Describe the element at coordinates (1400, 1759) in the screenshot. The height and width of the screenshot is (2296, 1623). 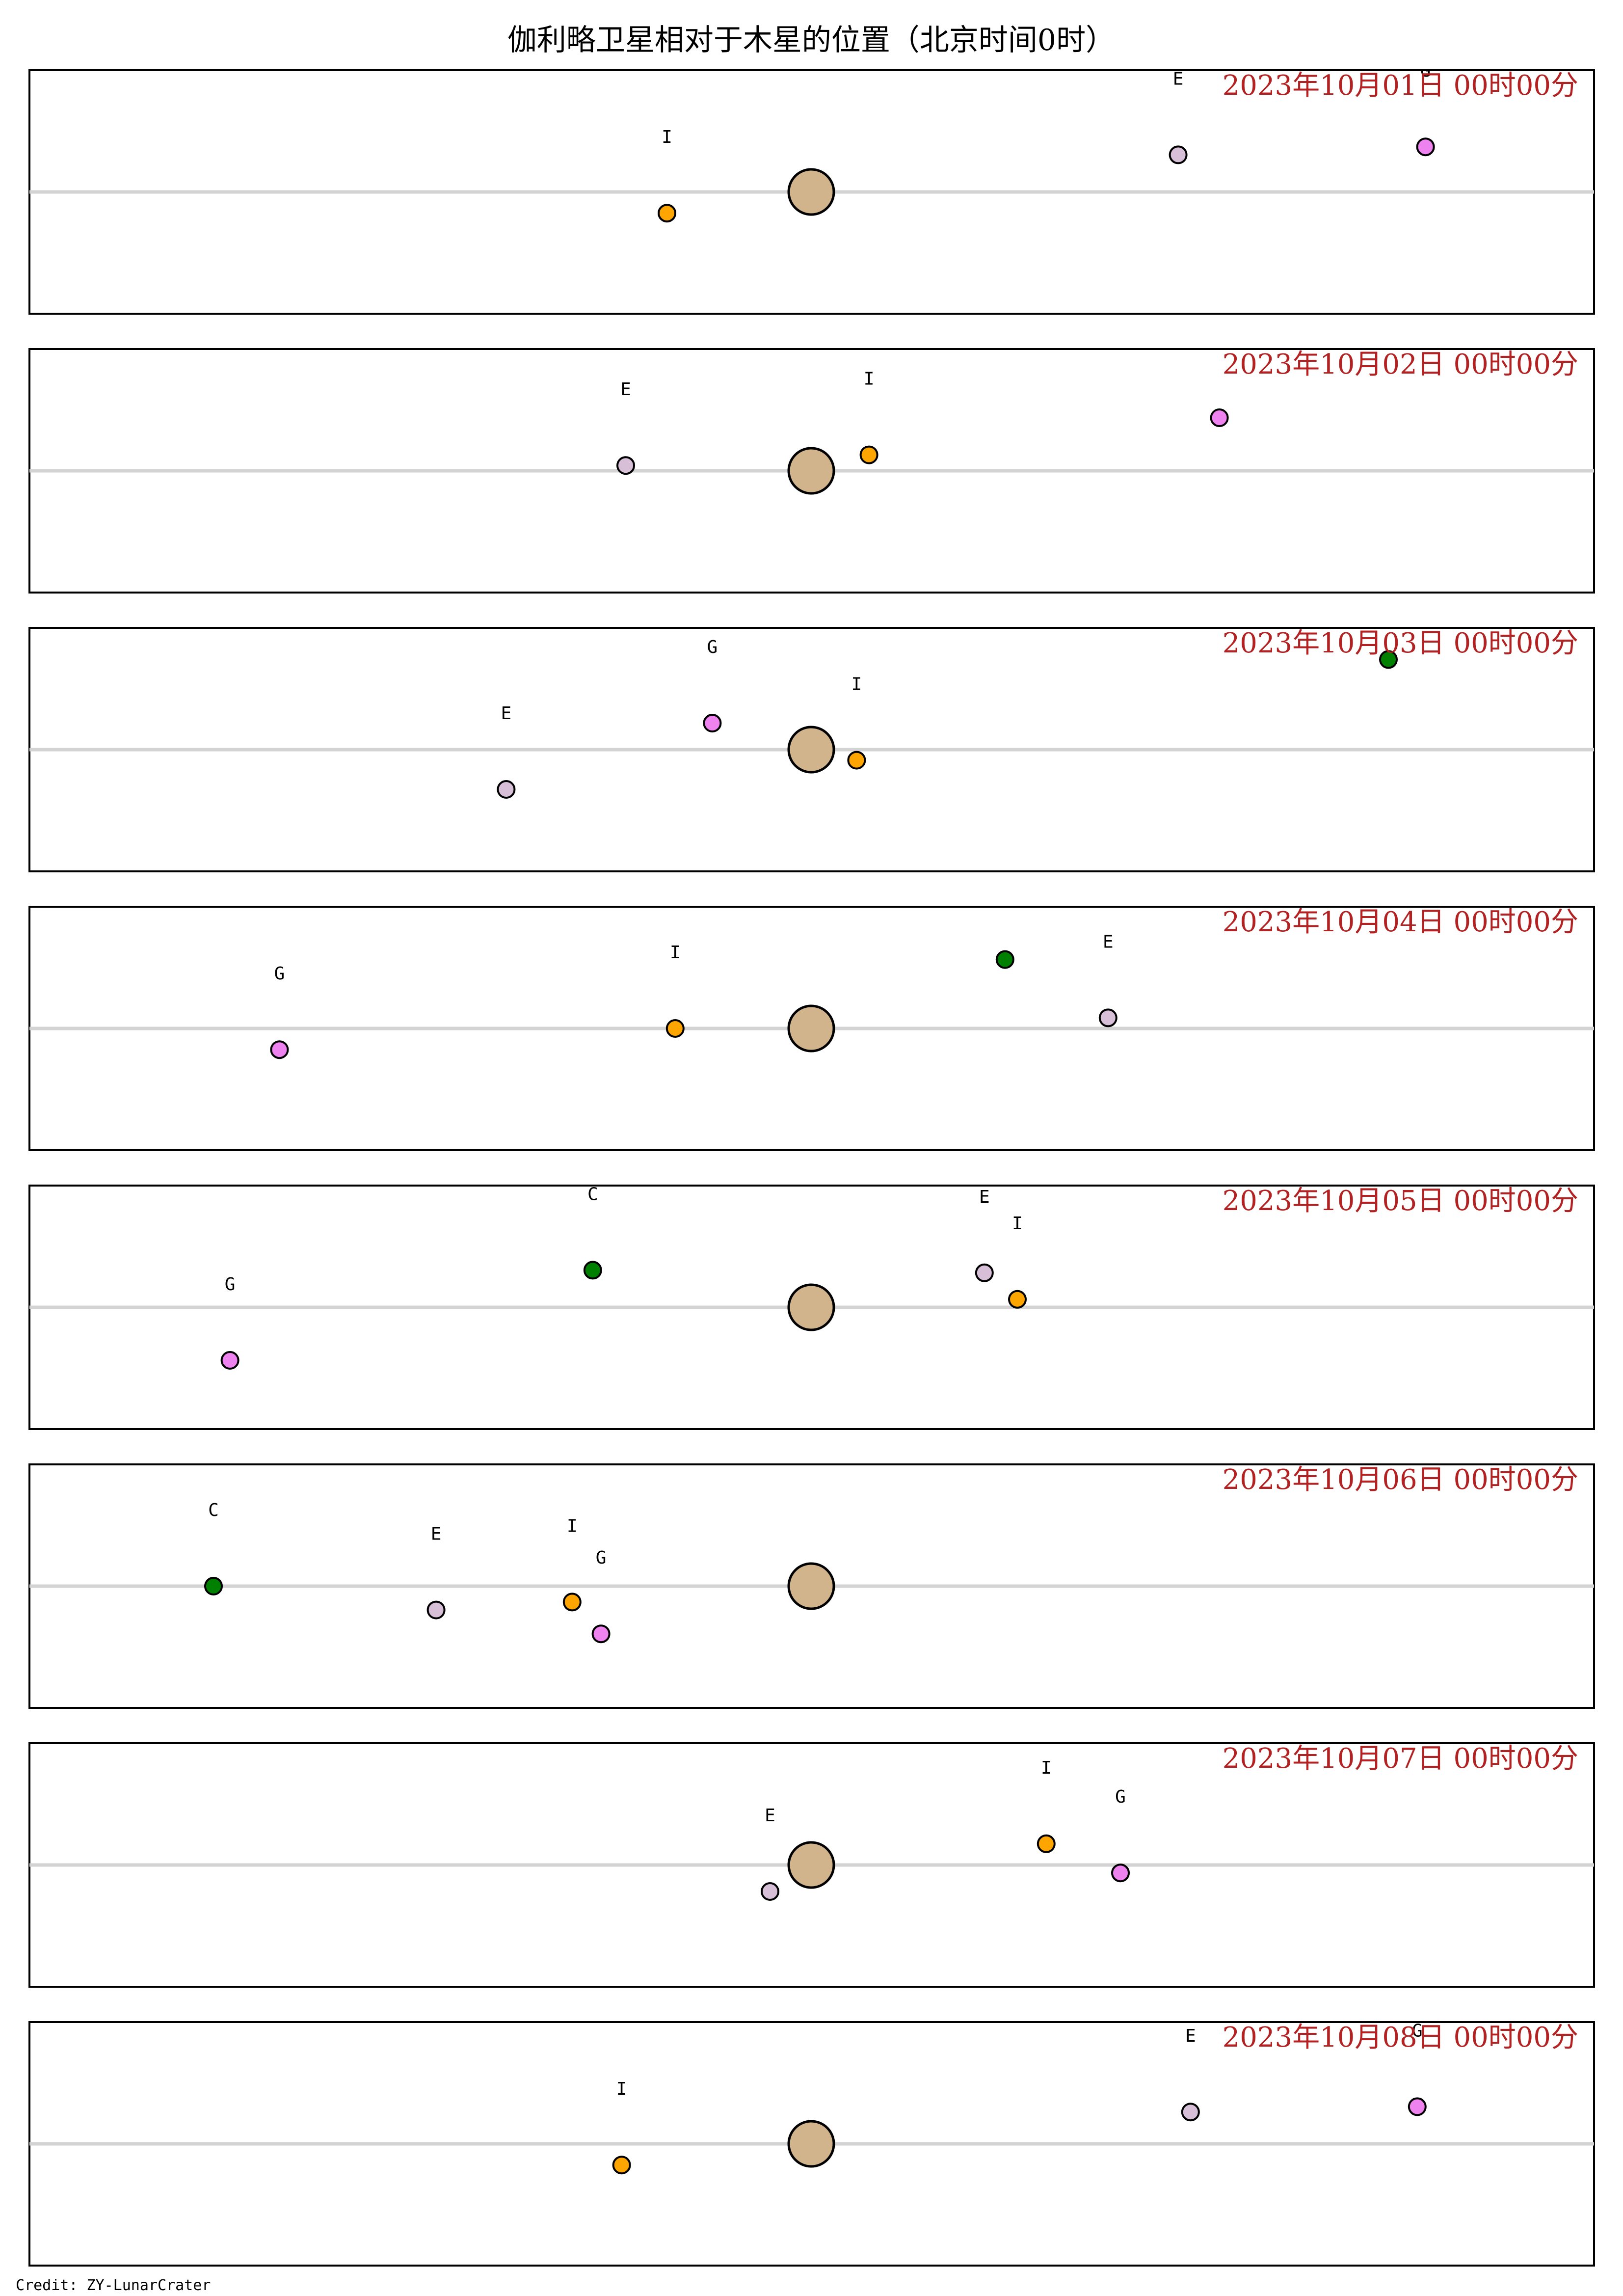
I see `panel-date: 2023年10月07日 00时00分` at that location.